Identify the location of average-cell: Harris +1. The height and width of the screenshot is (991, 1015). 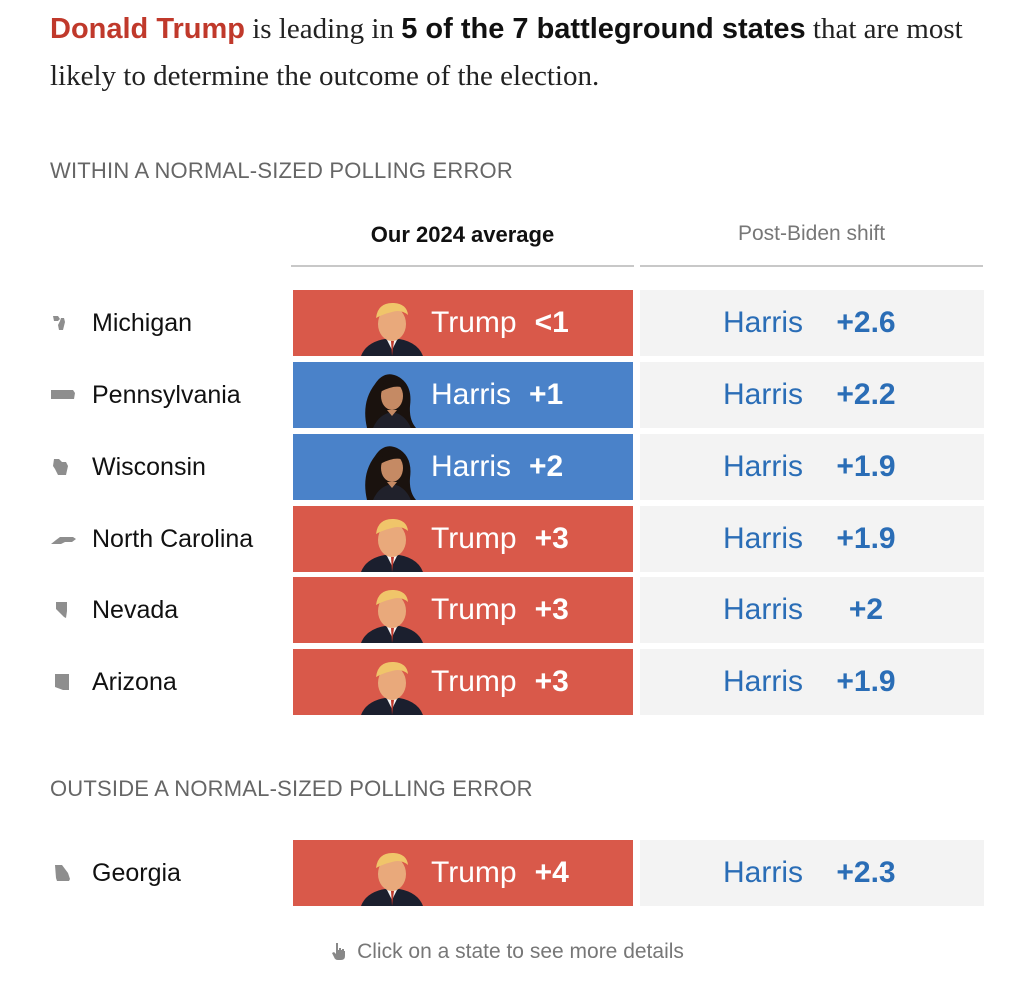
(463, 395).